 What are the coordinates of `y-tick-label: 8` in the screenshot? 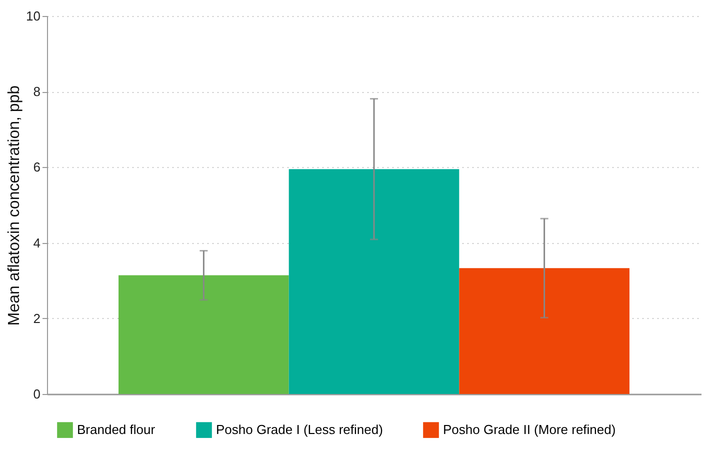 It's located at (36, 92).